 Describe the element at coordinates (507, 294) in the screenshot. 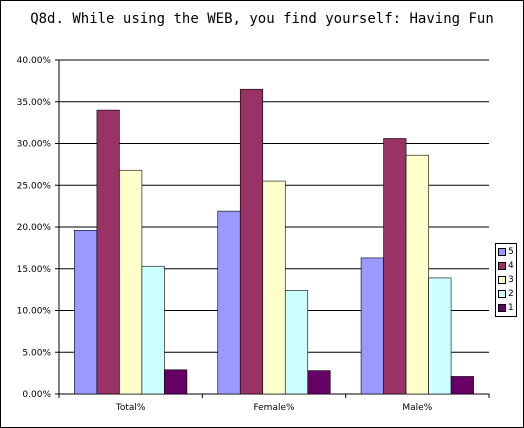

I see `legend-item: 2` at that location.